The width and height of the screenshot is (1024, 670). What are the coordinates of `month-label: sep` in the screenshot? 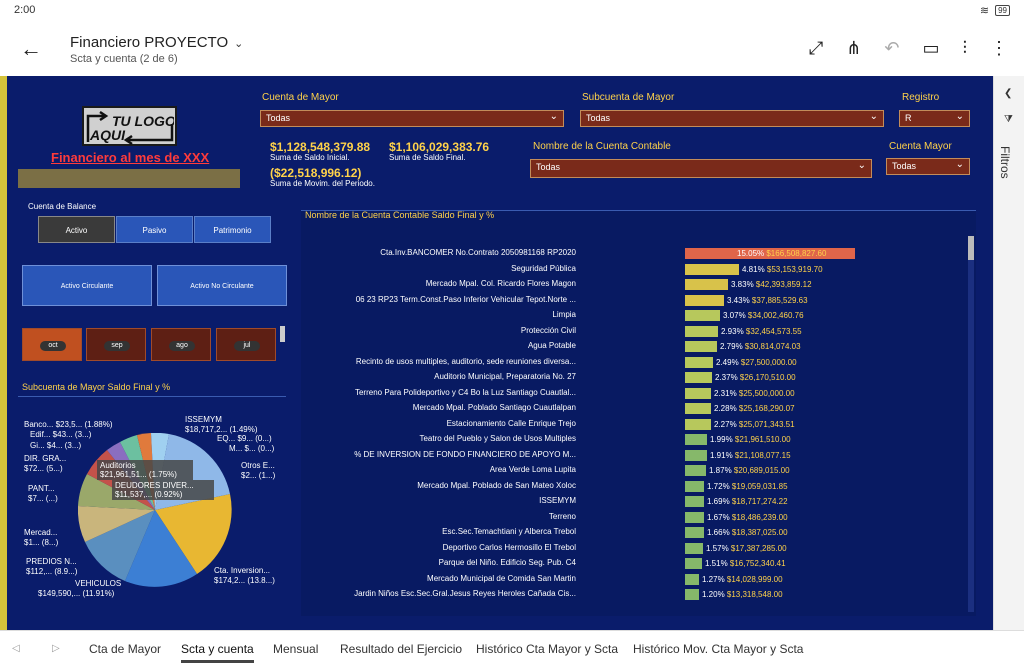 It's located at (117, 346).